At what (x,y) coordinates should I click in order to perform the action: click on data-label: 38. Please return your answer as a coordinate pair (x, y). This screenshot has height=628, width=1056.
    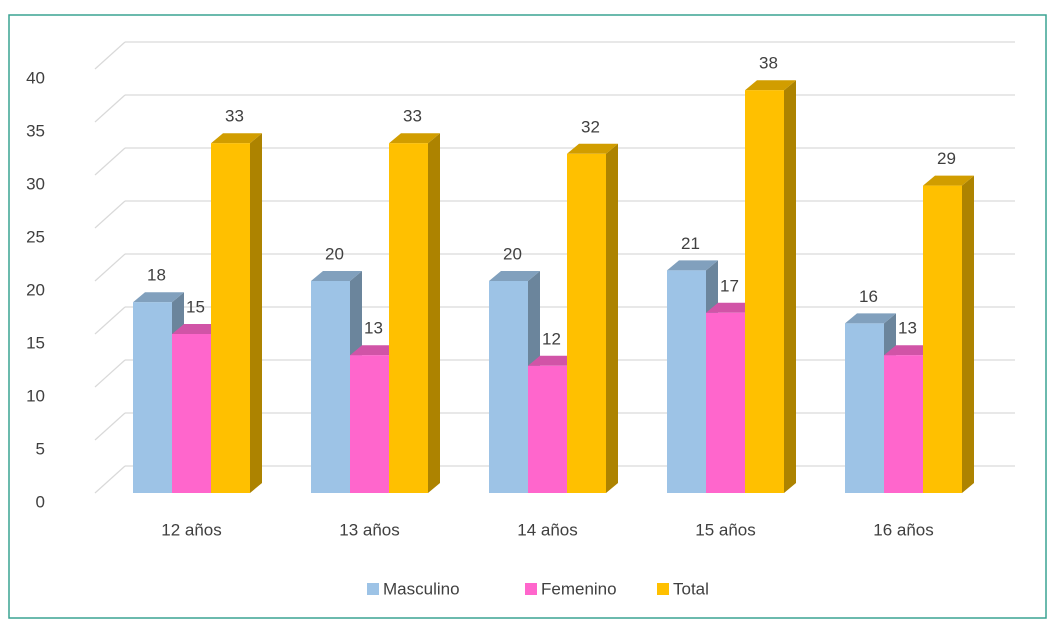
    Looking at the image, I should click on (768, 63).